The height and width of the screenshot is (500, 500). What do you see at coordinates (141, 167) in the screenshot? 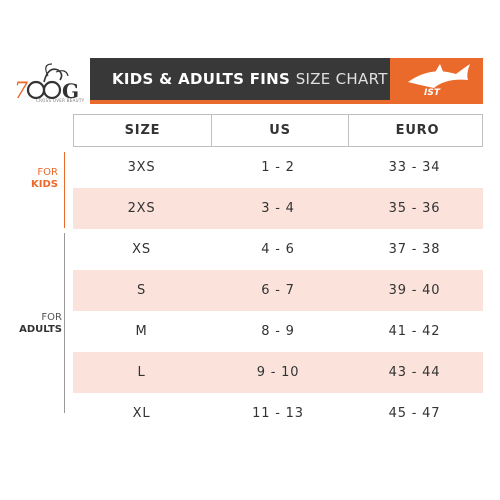
I see `size-cell: 3XS` at bounding box center [141, 167].